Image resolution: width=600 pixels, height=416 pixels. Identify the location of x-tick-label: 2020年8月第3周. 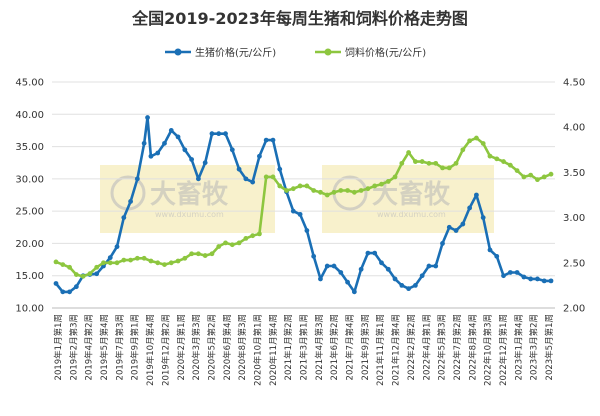
(242, 347).